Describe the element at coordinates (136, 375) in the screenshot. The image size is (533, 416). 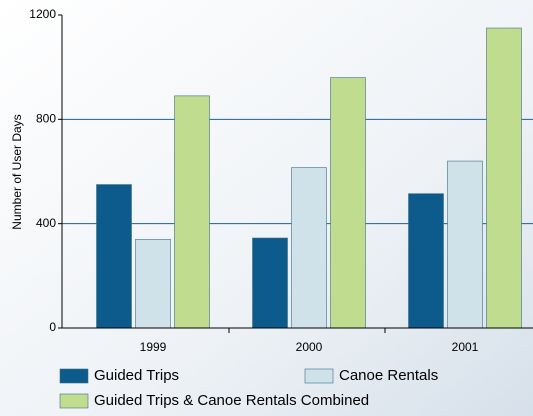
I see `legend-label: Guided Trips` at that location.